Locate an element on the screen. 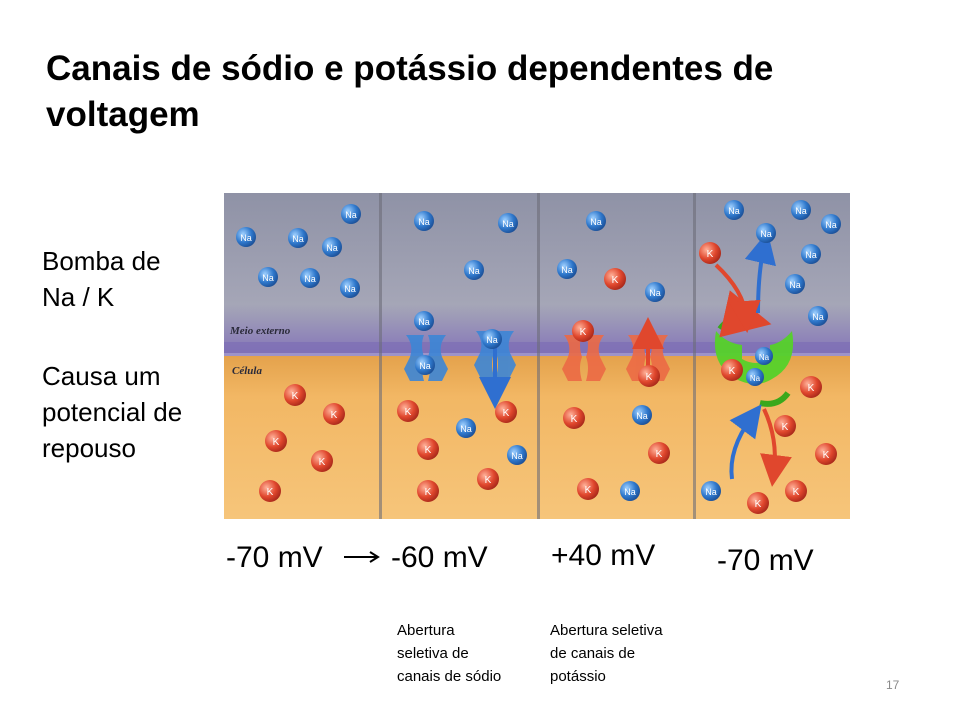 The width and height of the screenshot is (960, 720). panel-divider is located at coordinates (538, 356).